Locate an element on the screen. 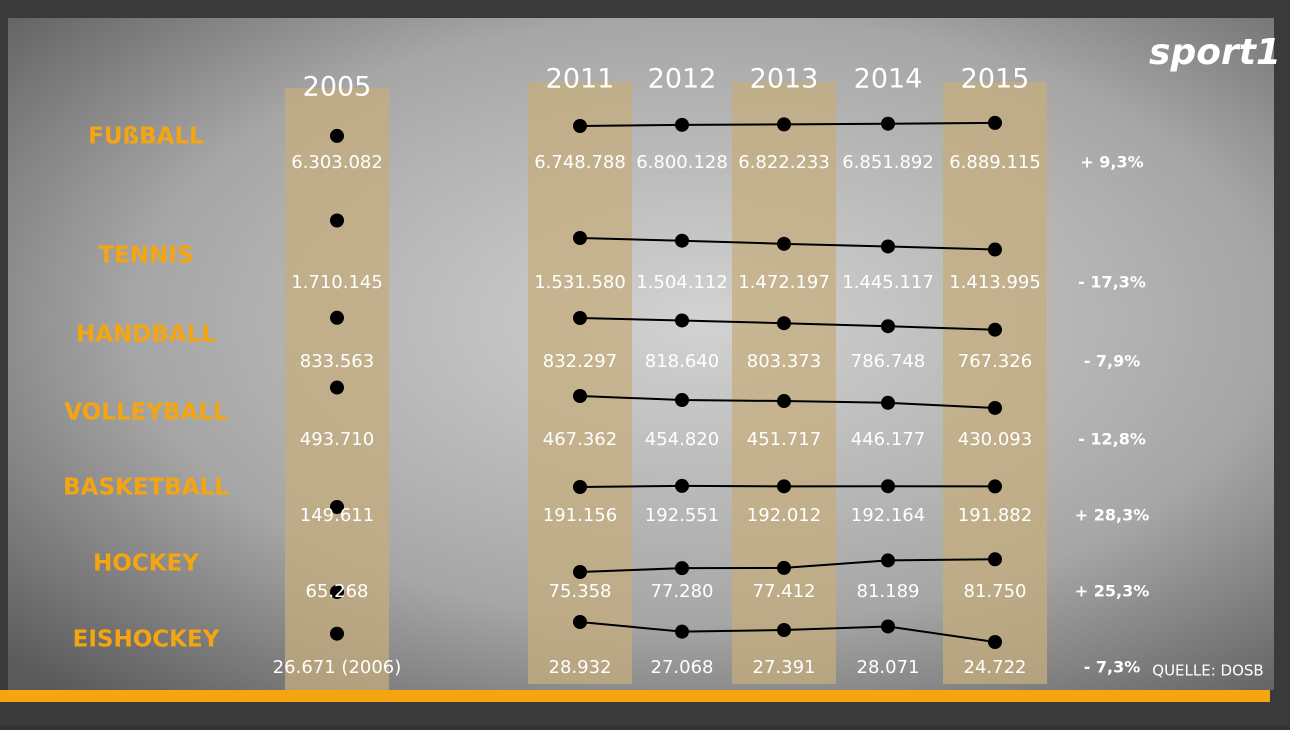 This screenshot has height=730, width=1290. value-label: 832.297 is located at coordinates (580, 361).